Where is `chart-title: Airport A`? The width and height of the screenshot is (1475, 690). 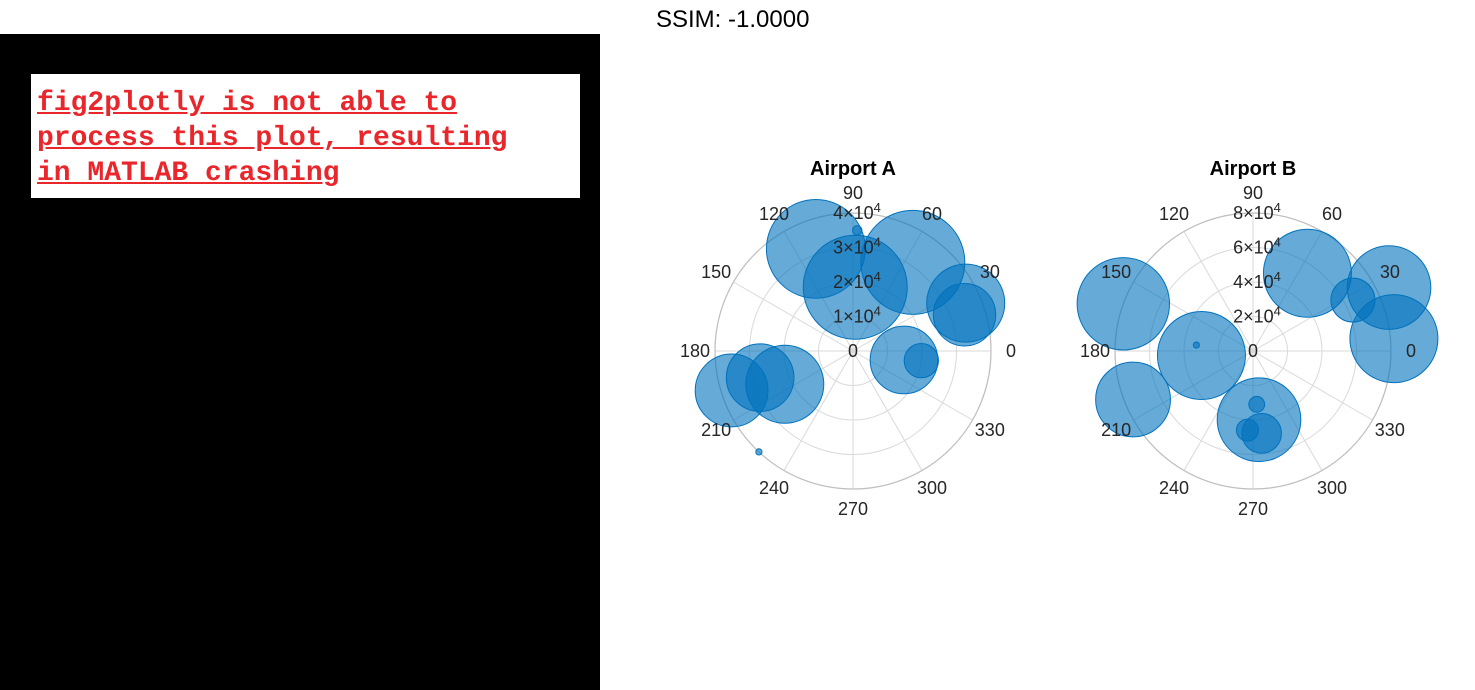
chart-title: Airport A is located at coordinates (853, 169).